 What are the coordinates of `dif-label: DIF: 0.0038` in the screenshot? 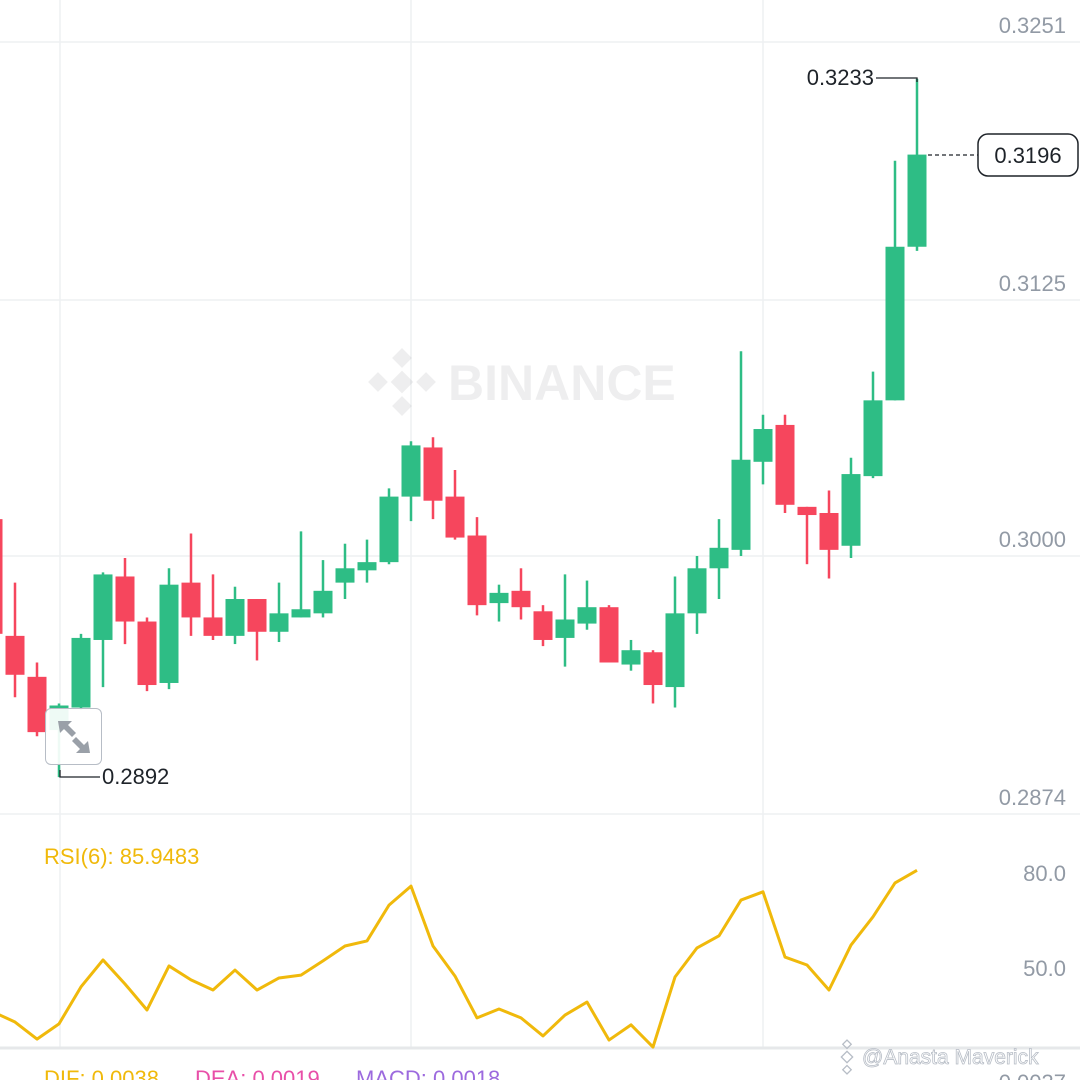 It's located at (101, 1073).